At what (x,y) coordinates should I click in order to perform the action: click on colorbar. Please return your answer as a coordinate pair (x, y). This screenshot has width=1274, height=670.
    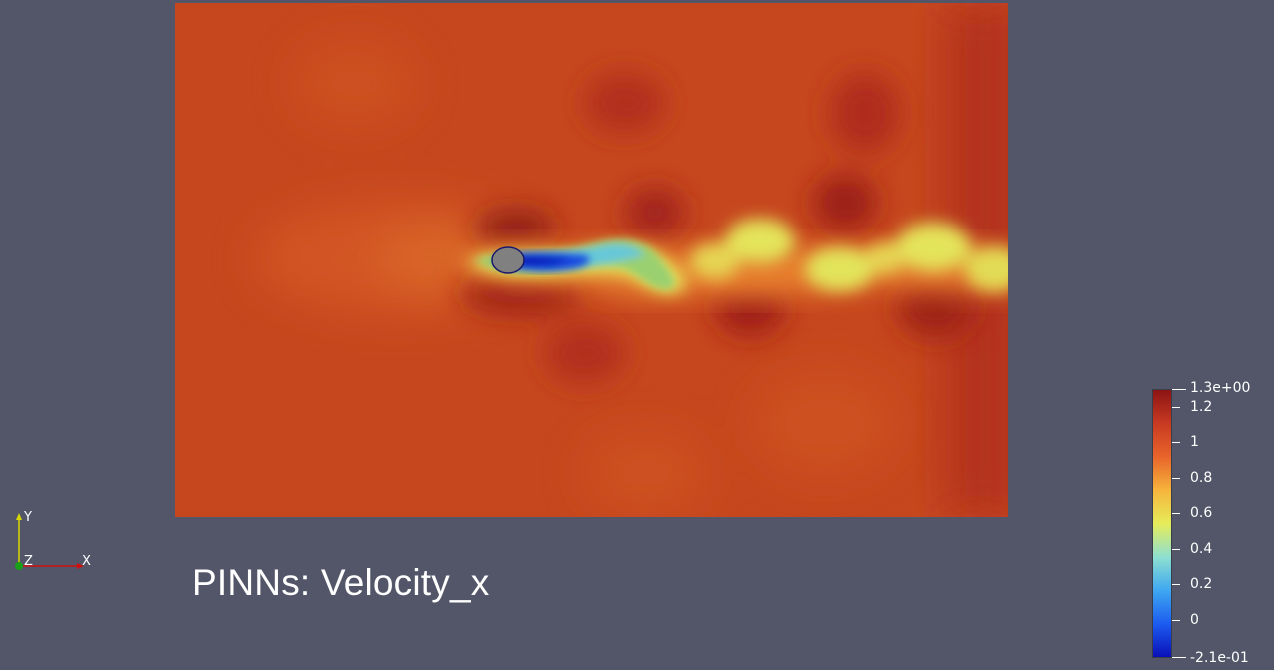
    Looking at the image, I should click on (1162, 523).